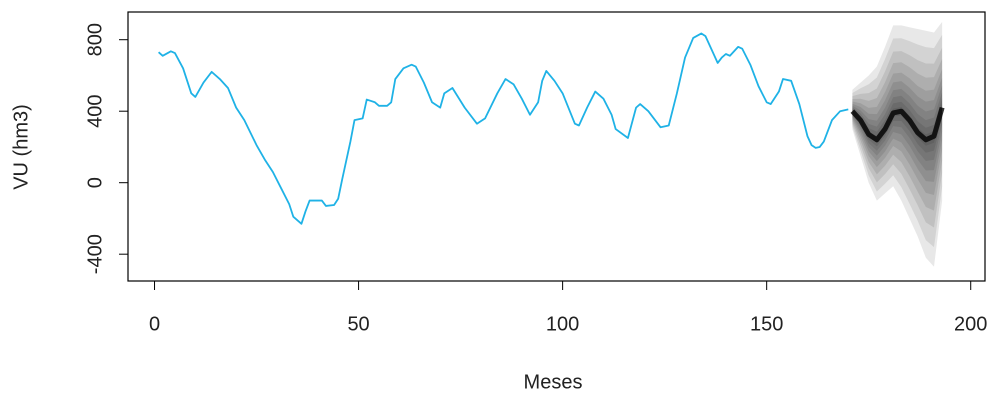 Image resolution: width=996 pixels, height=398 pixels. I want to click on x-tick-label: 50, so click(358, 324).